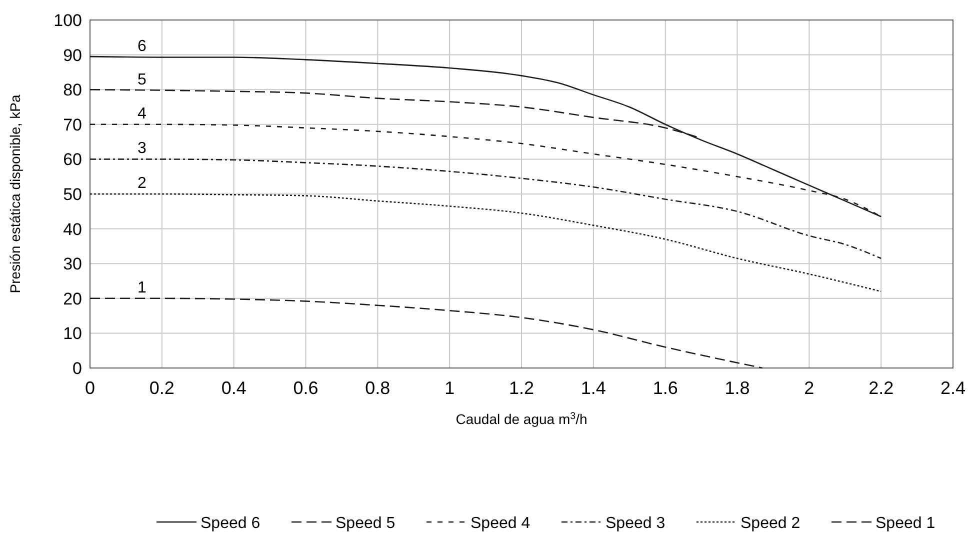 This screenshot has width=971, height=549. Describe the element at coordinates (141, 47) in the screenshot. I see `annotation: 6` at that location.